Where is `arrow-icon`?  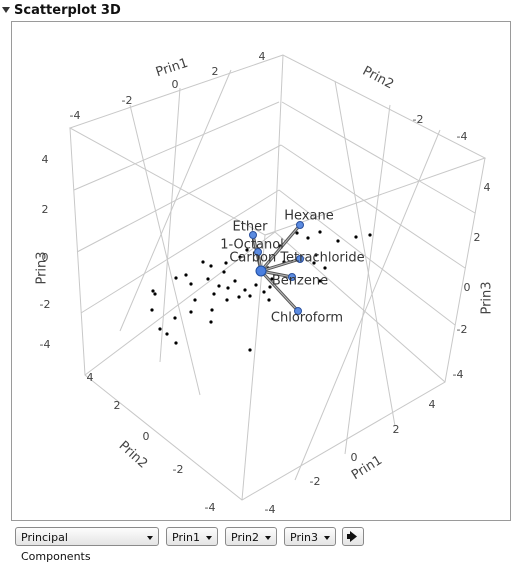 arrow-icon is located at coordinates (352, 536).